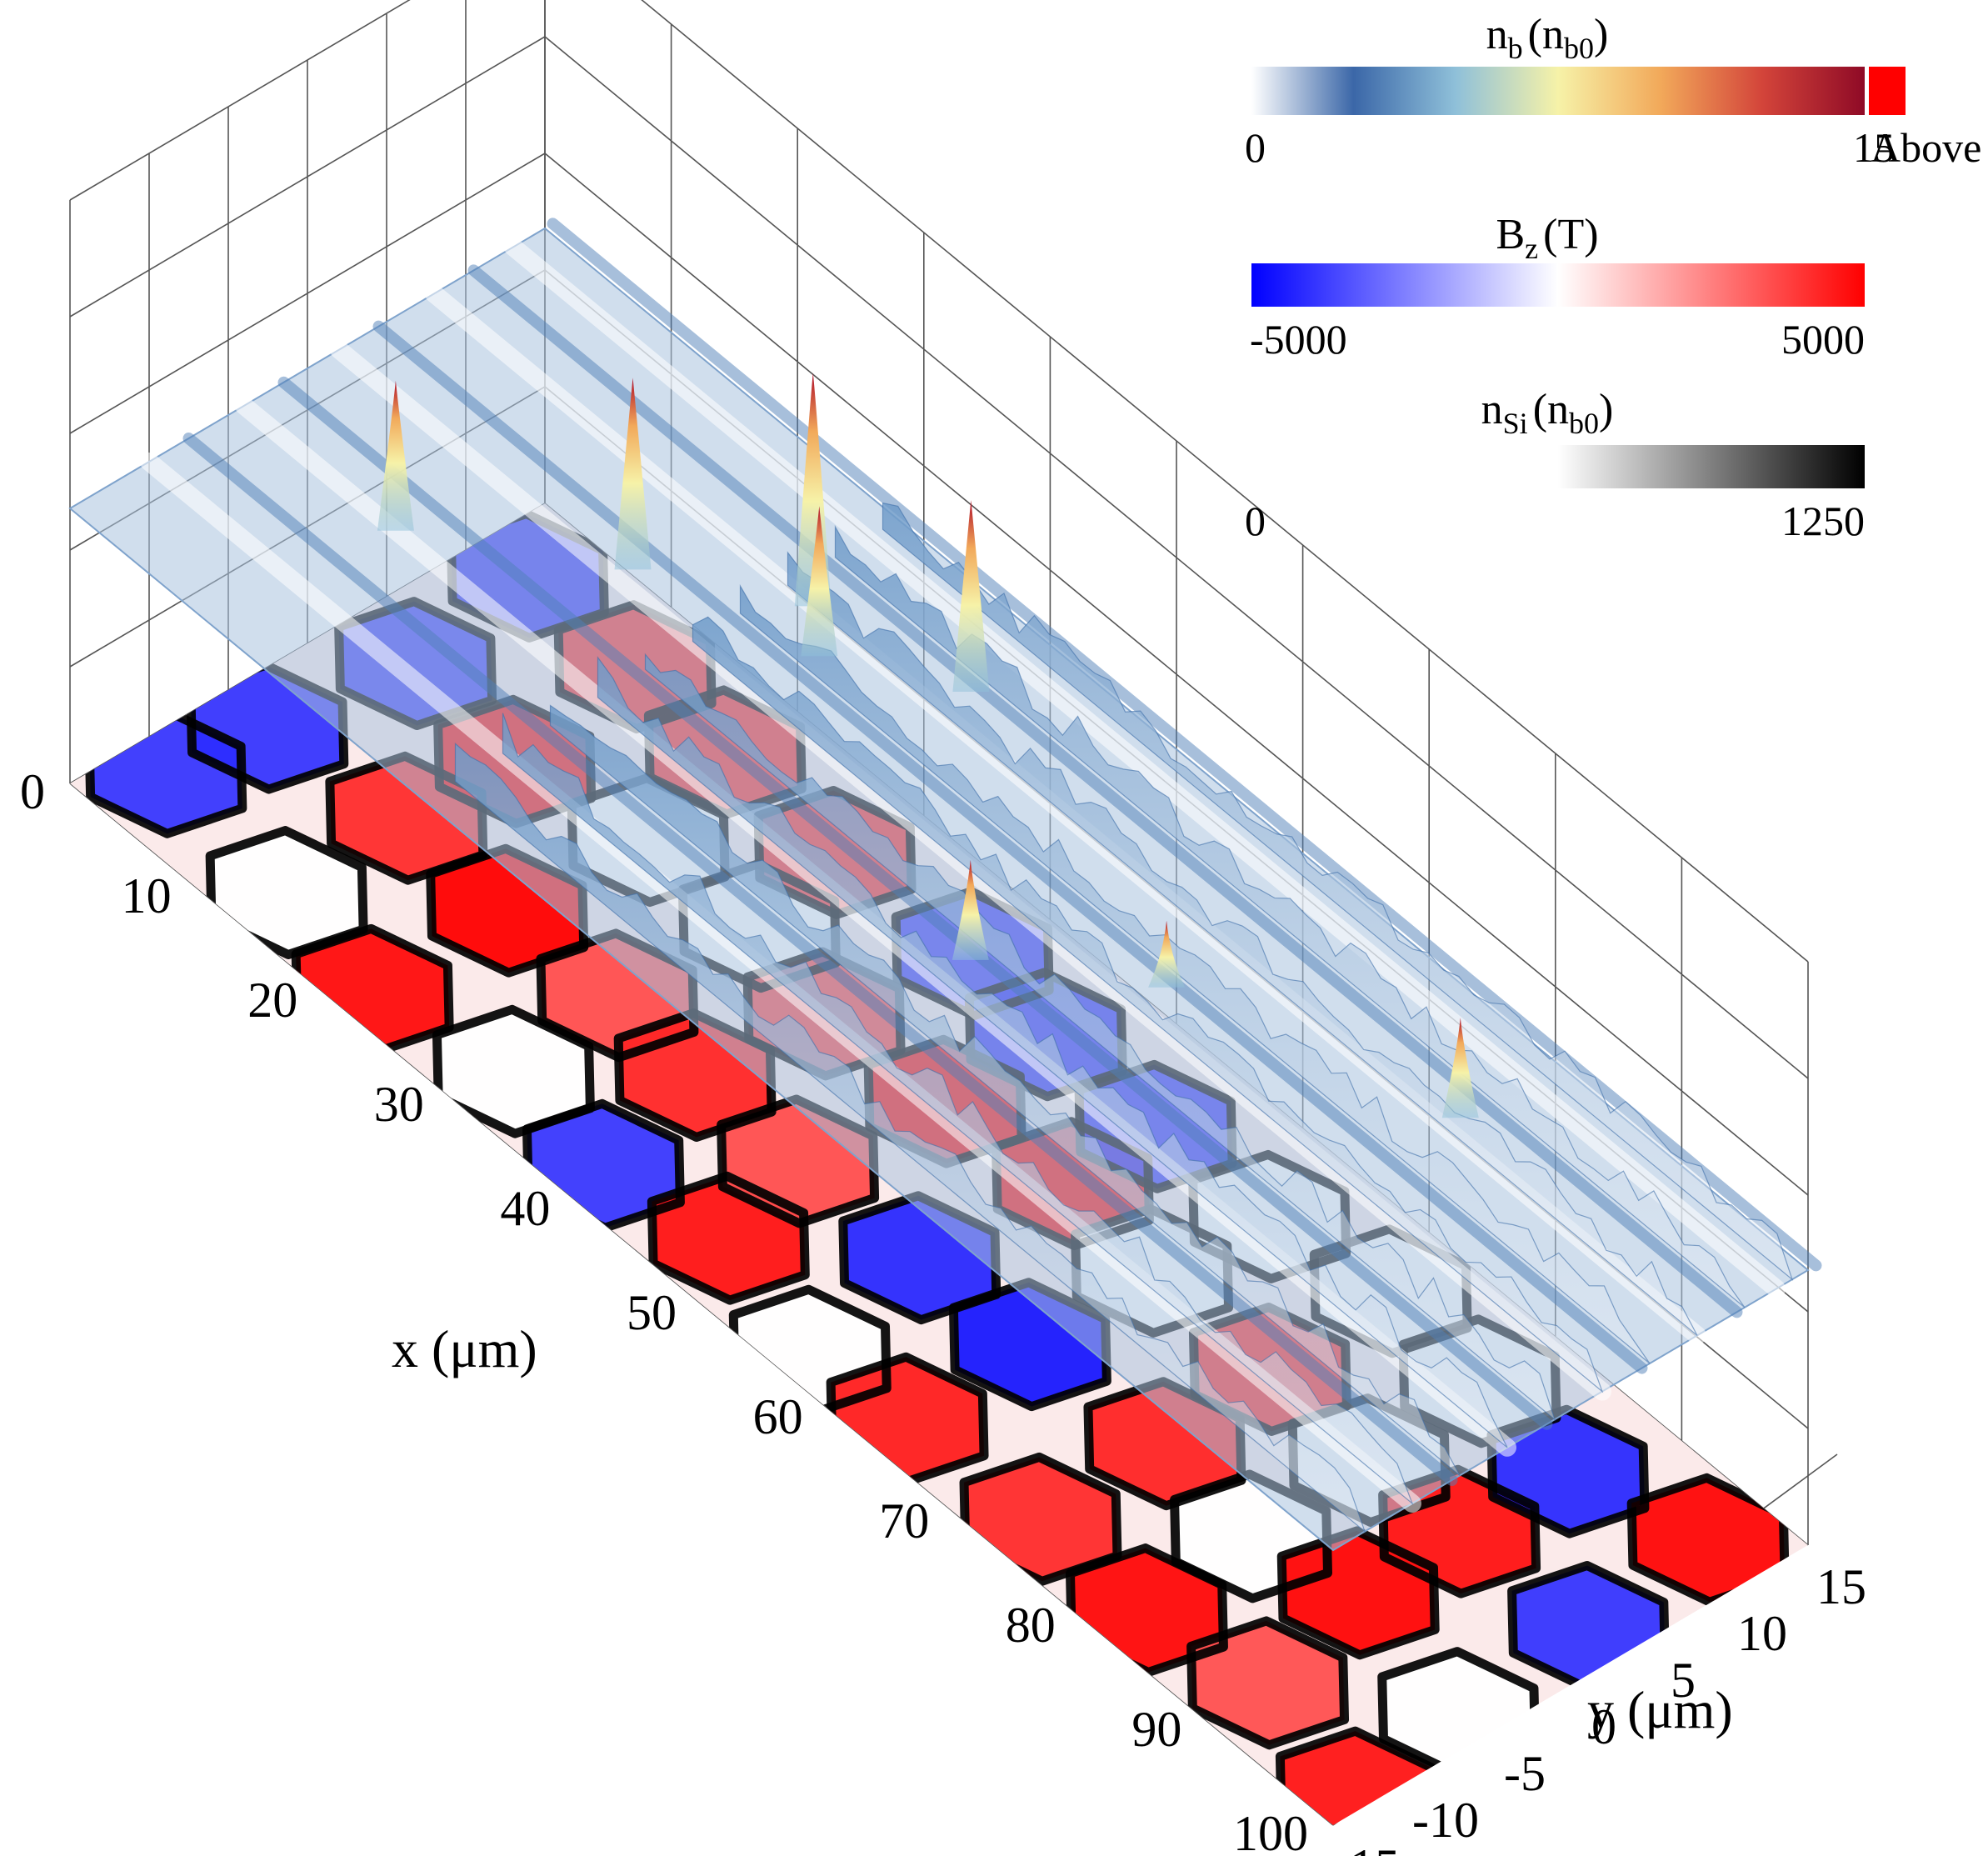 This screenshot has height=1856, width=1988. Describe the element at coordinates (1660, 1709) in the screenshot. I see `y-axis-label: y (μm)` at that location.